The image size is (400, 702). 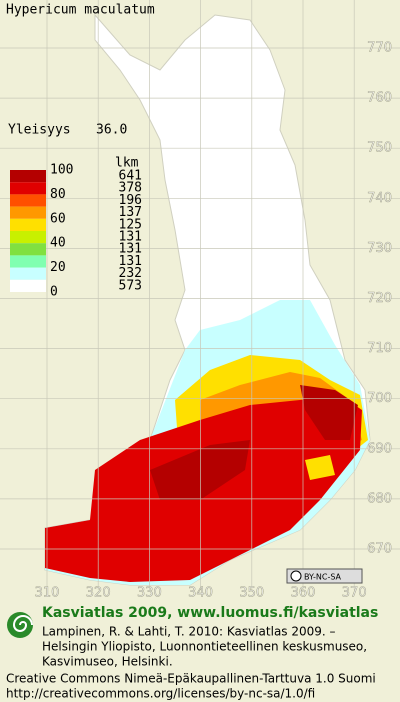 What do you see at coordinates (379, 248) in the screenshot?
I see `y-label: 730` at bounding box center [379, 248].